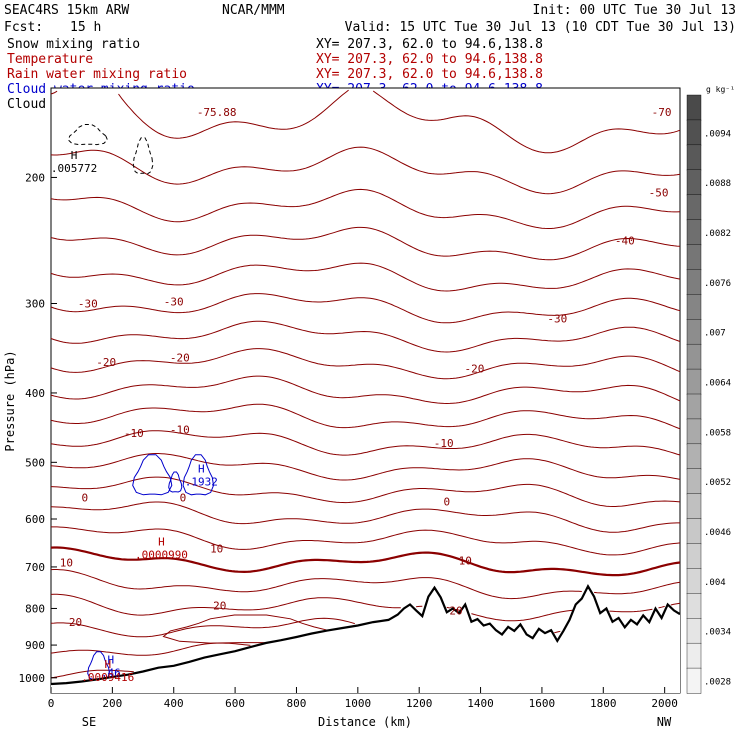 This screenshot has width=740, height=744. What do you see at coordinates (35, 645) in the screenshot?
I see `y-tick-label: 900` at bounding box center [35, 645].